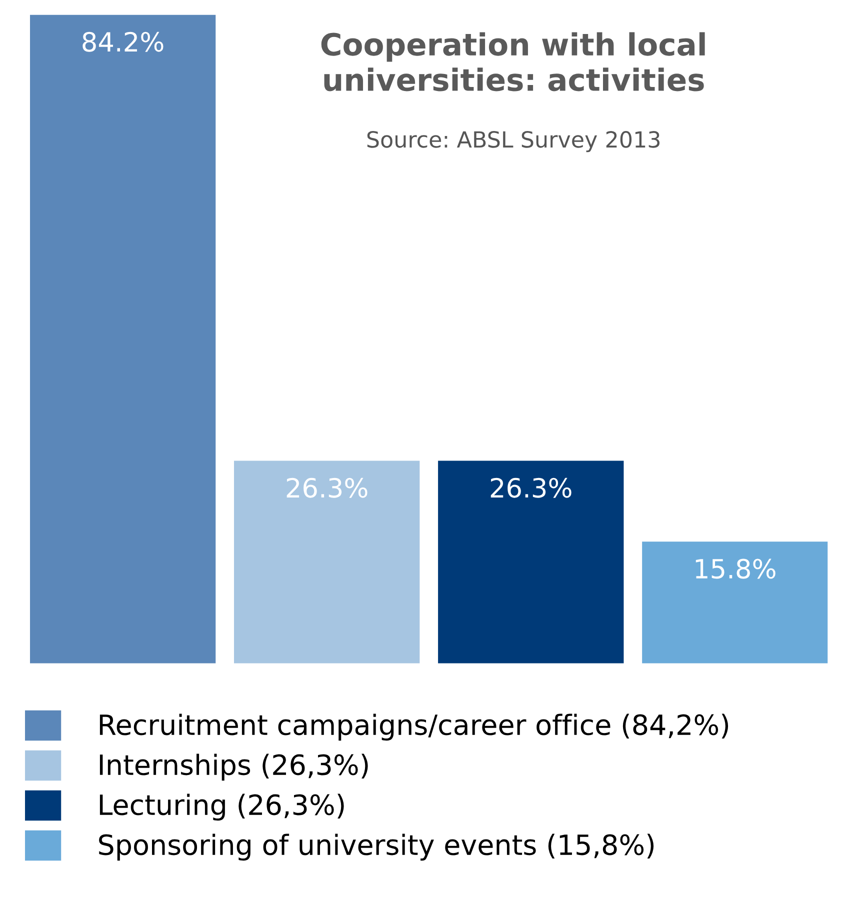  I want to click on text: Cooperation with local universities: activities, so click(513, 62).